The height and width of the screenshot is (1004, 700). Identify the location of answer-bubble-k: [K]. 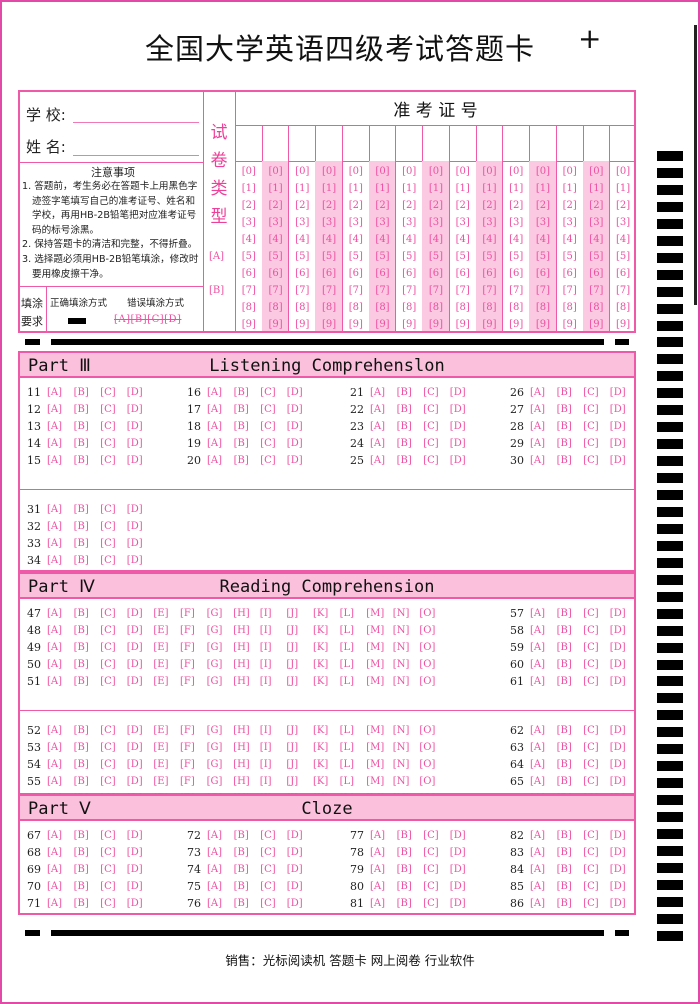
(321, 681).